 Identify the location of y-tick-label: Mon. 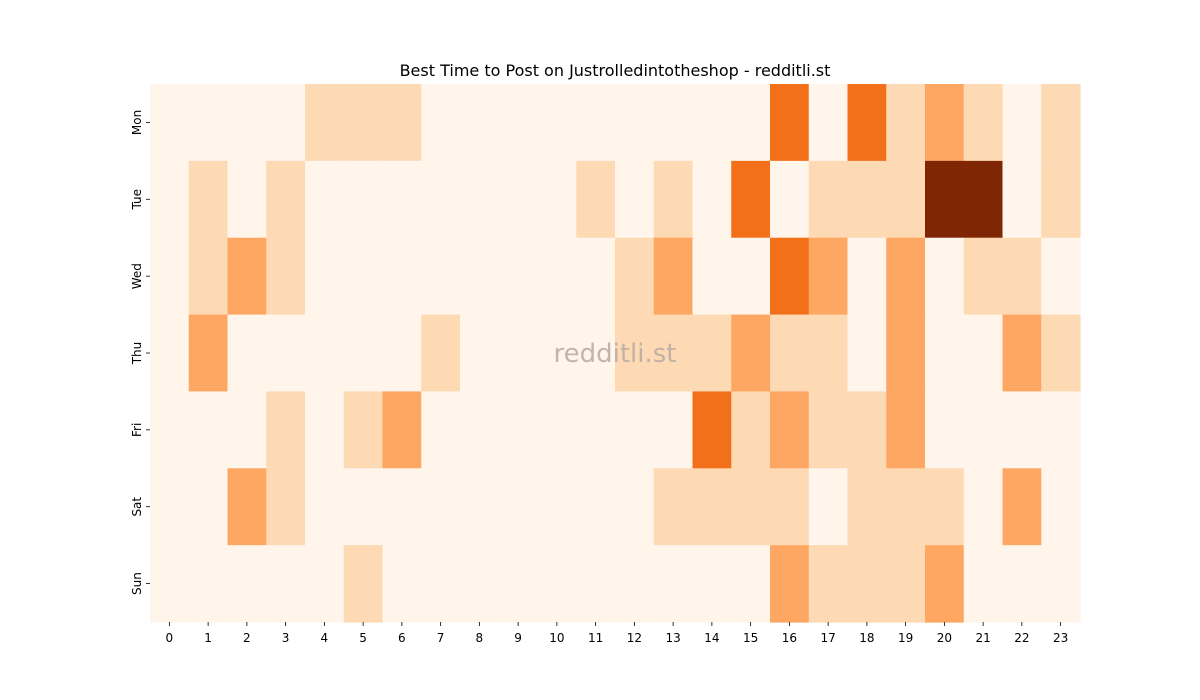
(137, 122).